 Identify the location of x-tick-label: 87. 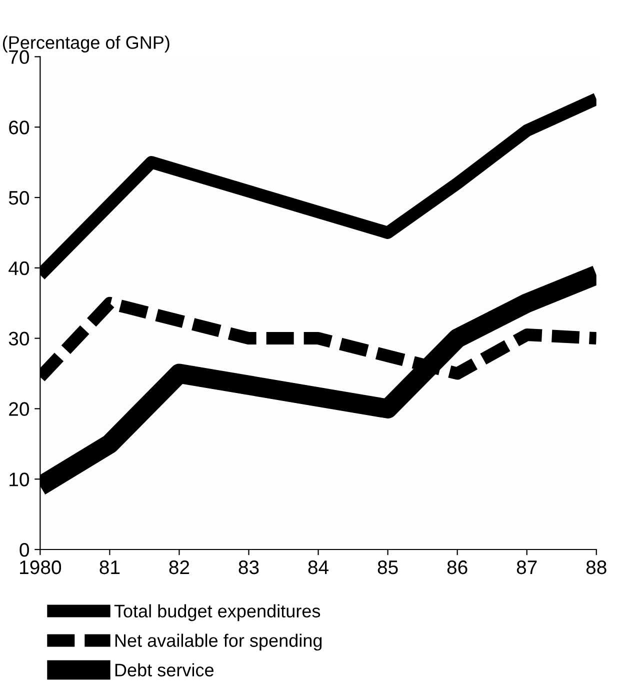
(526, 567).